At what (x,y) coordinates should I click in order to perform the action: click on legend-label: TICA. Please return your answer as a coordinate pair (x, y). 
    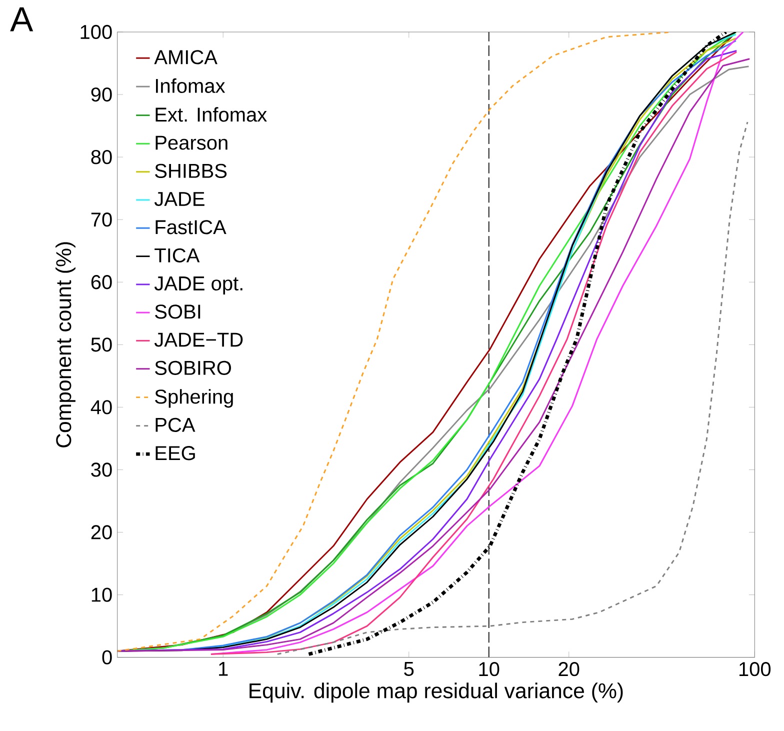
    Looking at the image, I should click on (177, 255).